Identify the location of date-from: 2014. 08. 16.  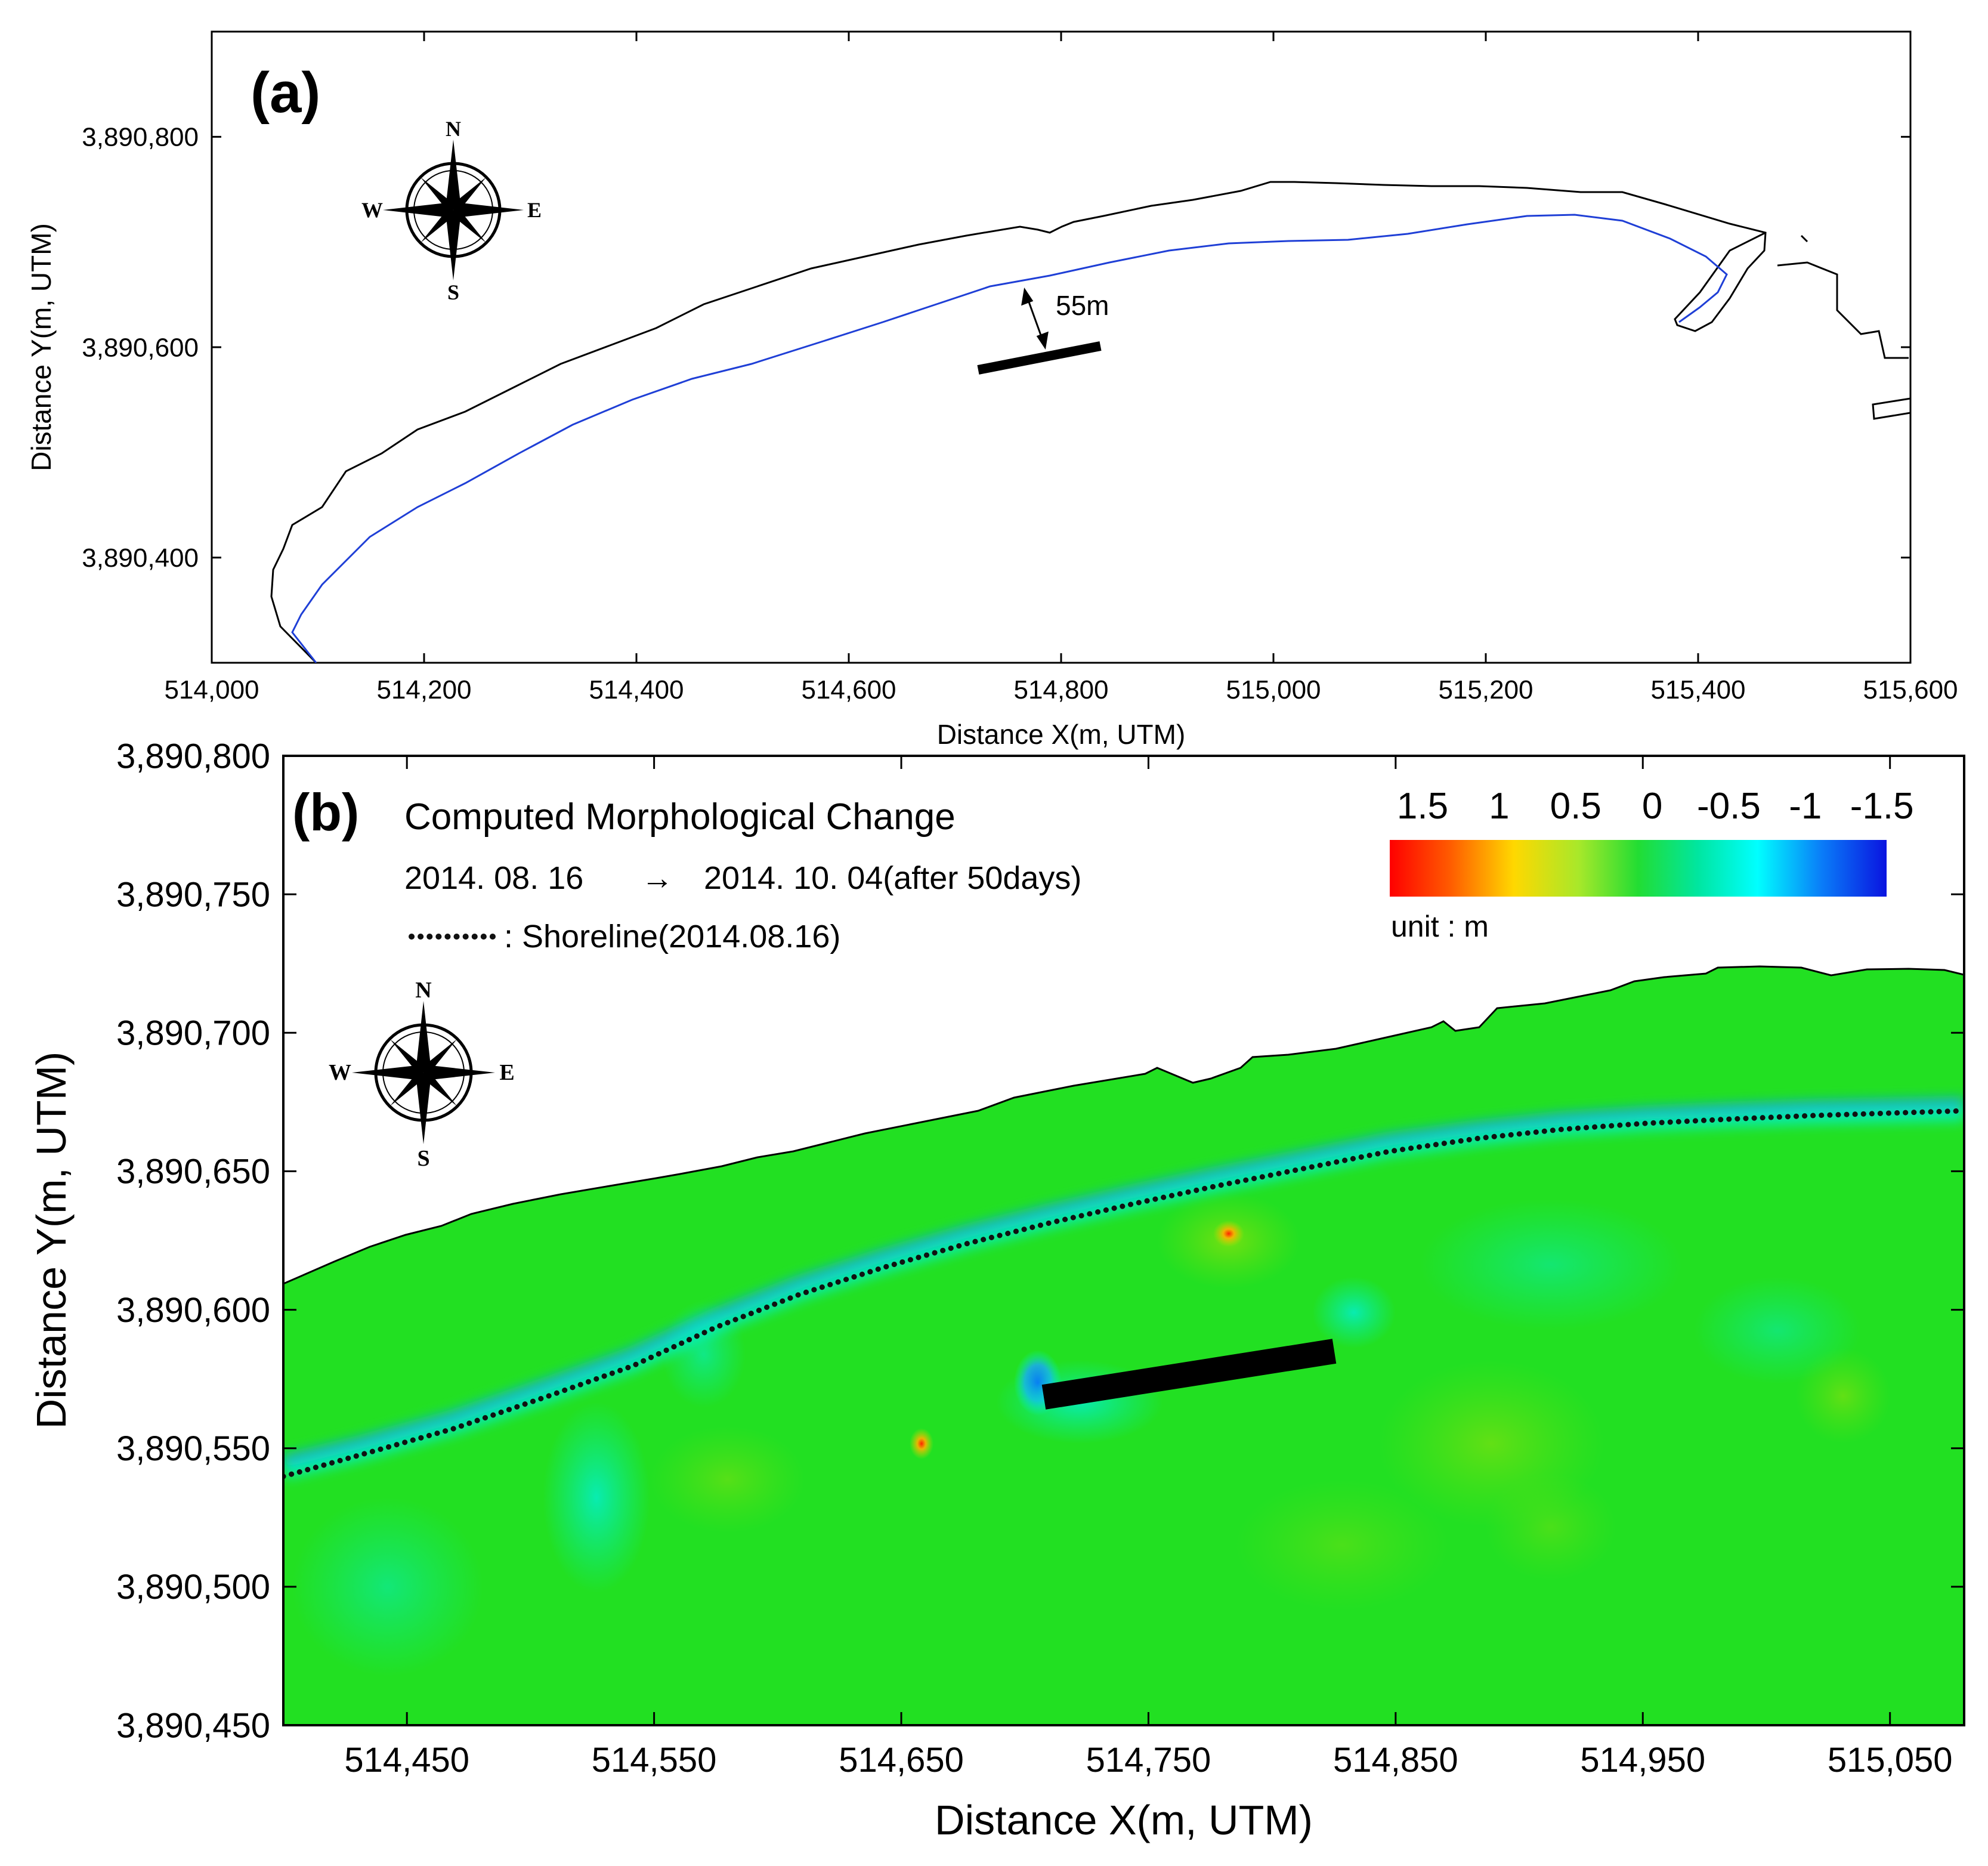
(493, 878).